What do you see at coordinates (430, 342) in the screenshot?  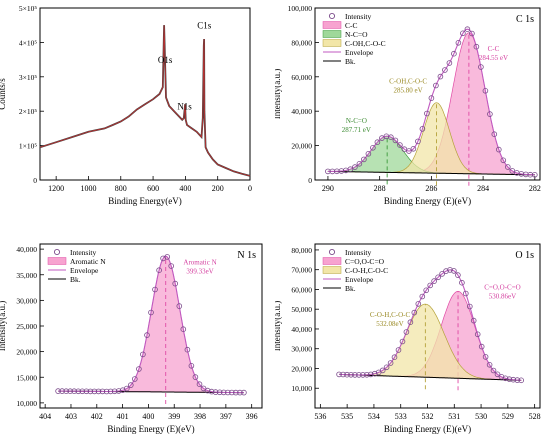 I see `peak-component` at bounding box center [430, 342].